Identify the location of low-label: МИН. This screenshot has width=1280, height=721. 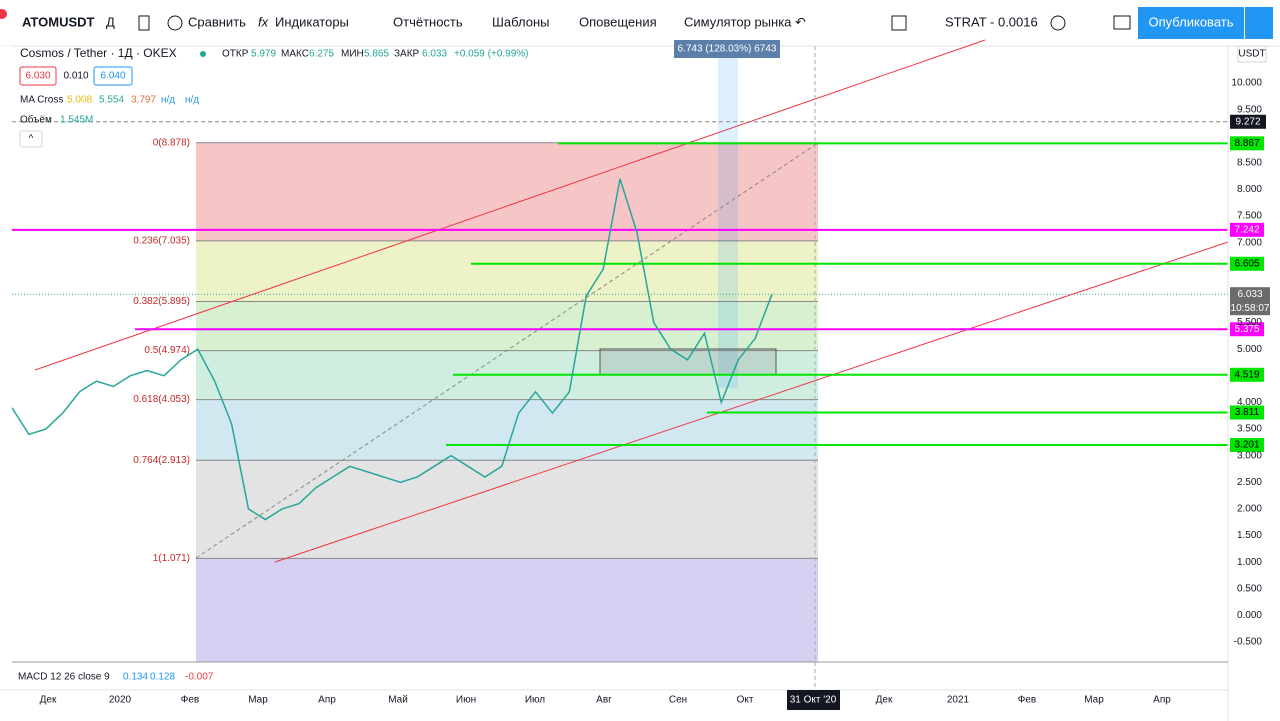
(352, 54).